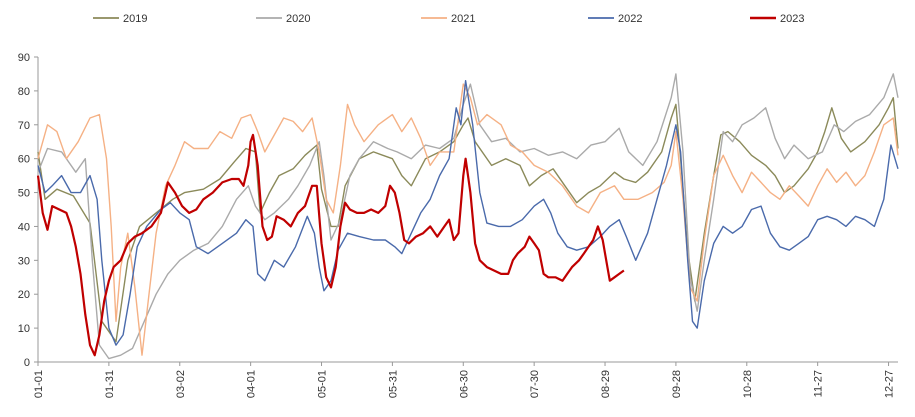 Image resolution: width=915 pixels, height=417 pixels. What do you see at coordinates (448, 19) in the screenshot?
I see `legend: 2019 2020 2021 2022 2023` at bounding box center [448, 19].